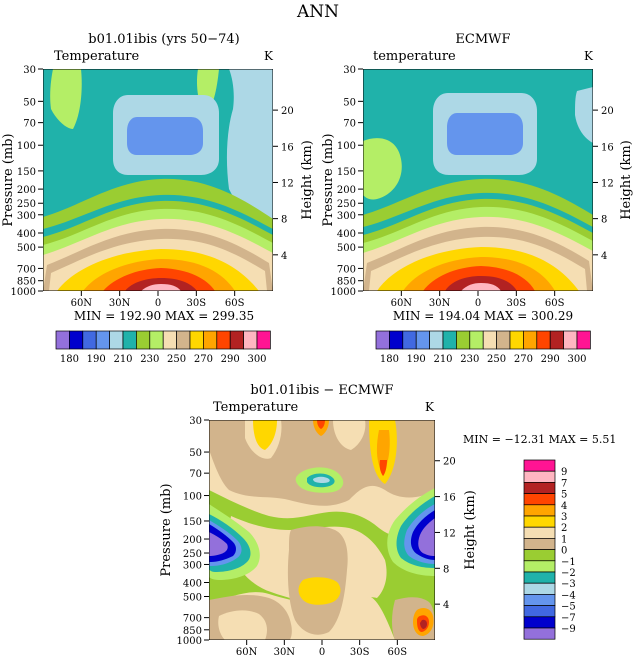 Image resolution: width=637 pixels, height=664 pixels. Describe the element at coordinates (568, 584) in the screenshot. I see `colorbar-label: −3` at that location.